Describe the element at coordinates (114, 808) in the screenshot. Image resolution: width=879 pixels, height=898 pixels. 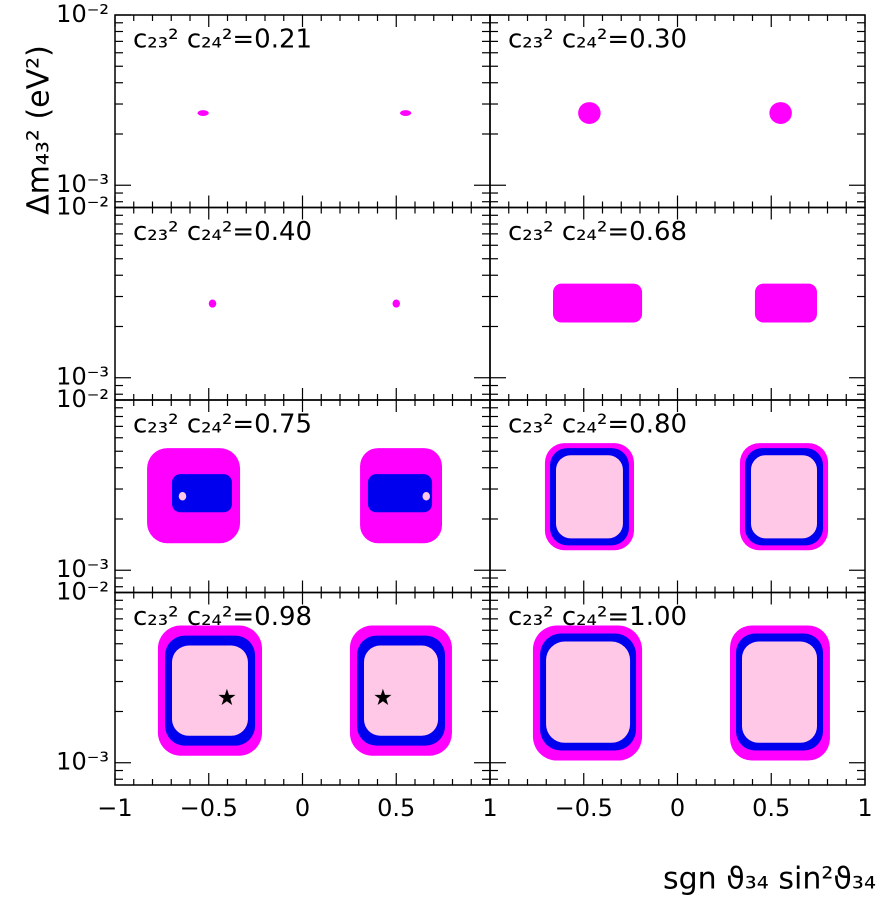
I see `x-tick-label: −1` at that location.